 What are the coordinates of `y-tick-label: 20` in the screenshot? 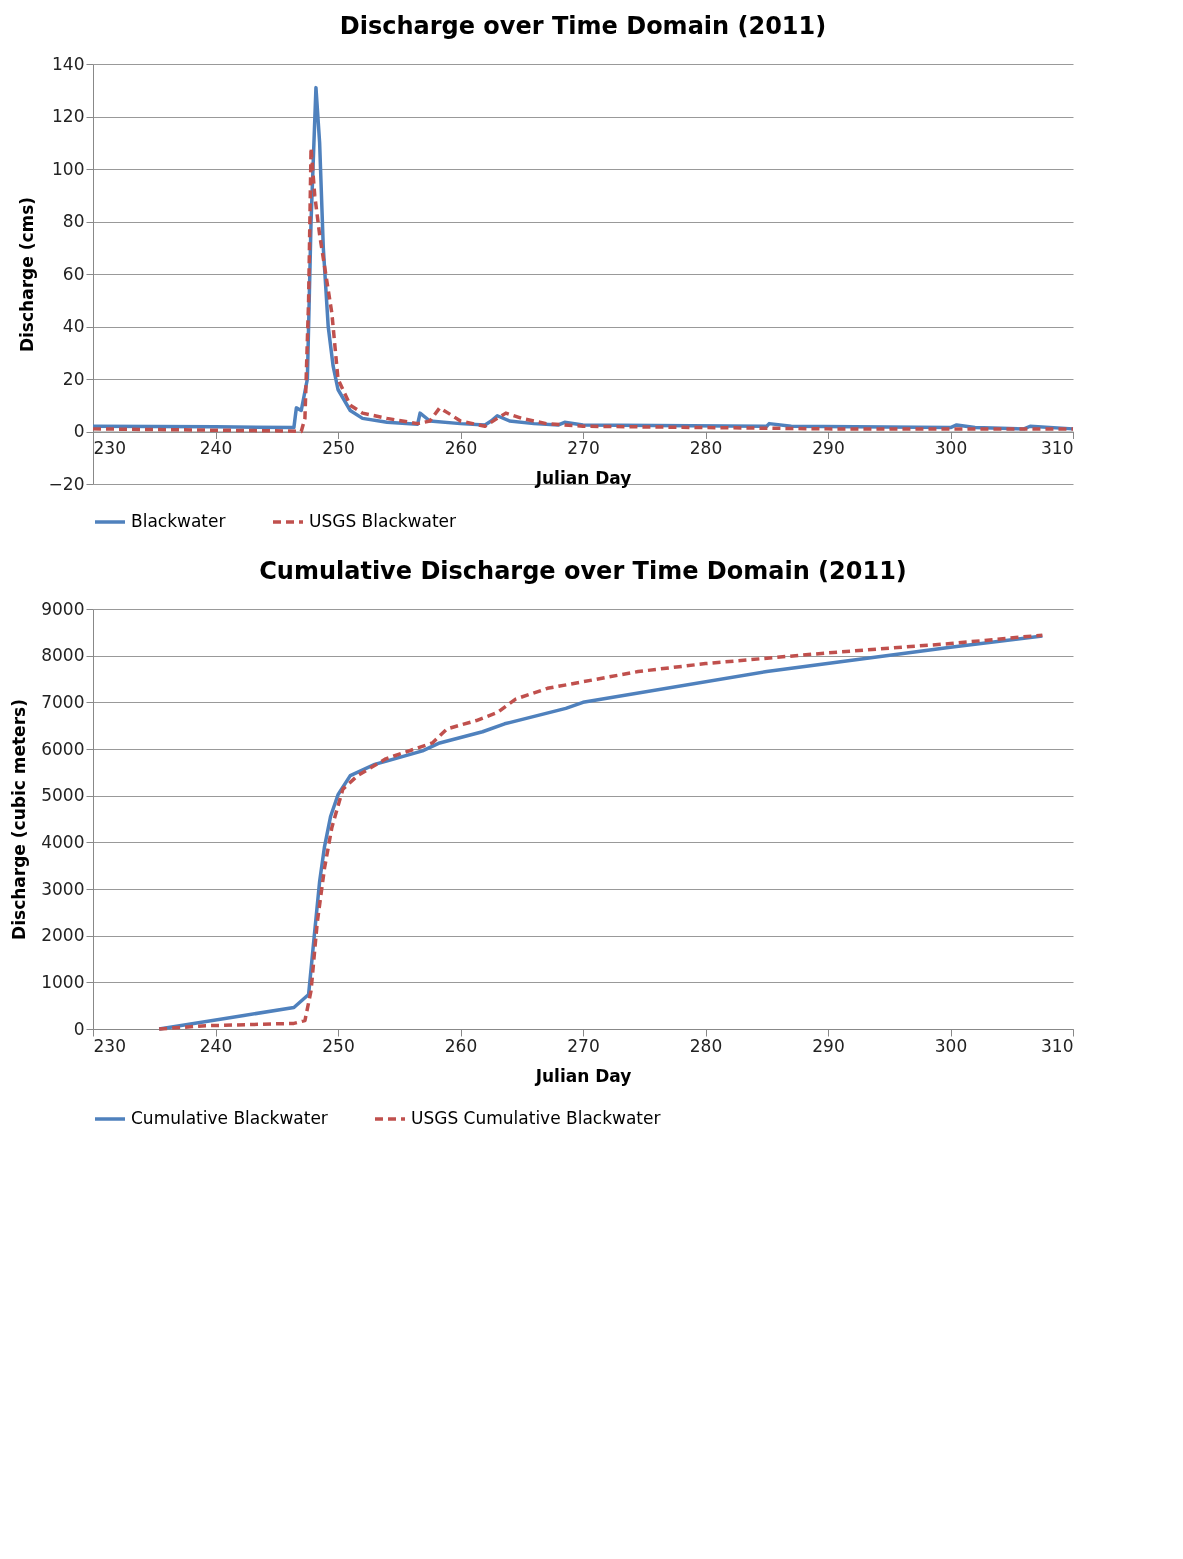 It's located at (73, 378).